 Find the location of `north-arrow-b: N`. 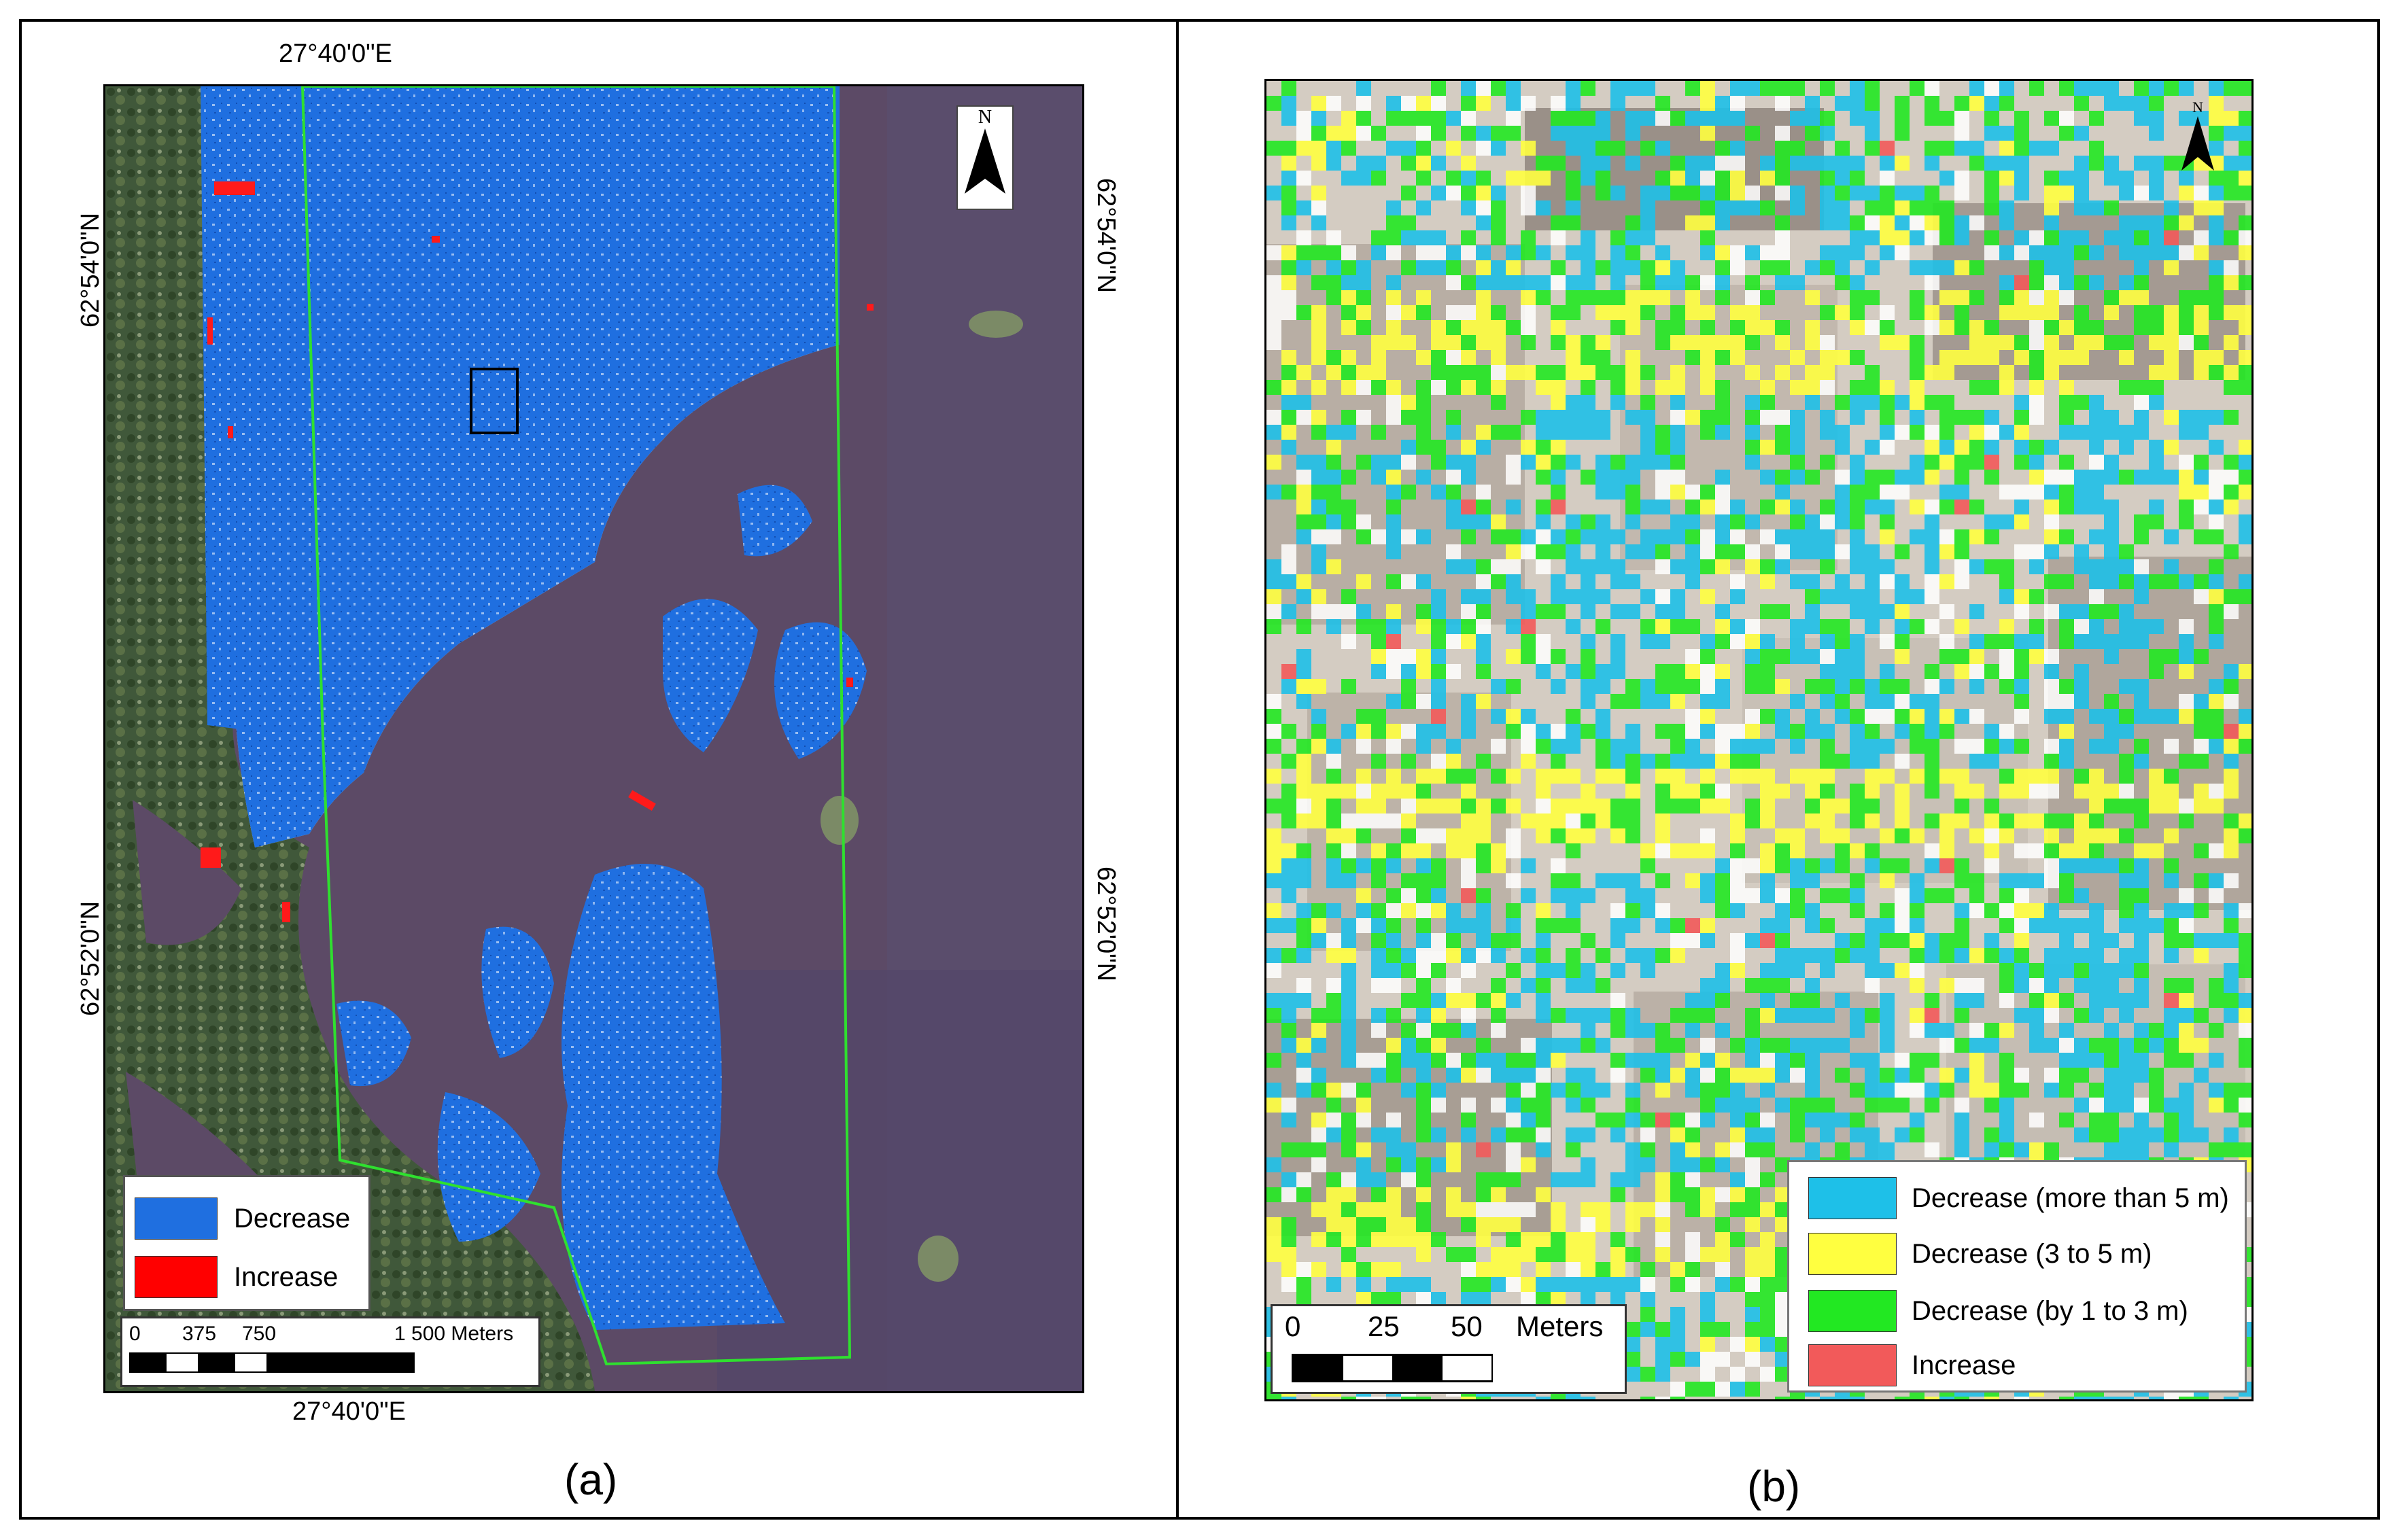

north-arrow-b: N is located at coordinates (2198, 138).